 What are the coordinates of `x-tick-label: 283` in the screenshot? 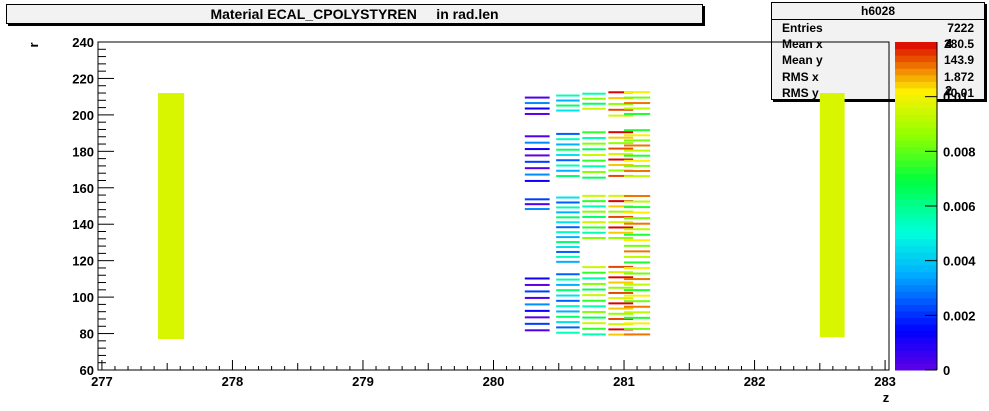 It's located at (885, 381).